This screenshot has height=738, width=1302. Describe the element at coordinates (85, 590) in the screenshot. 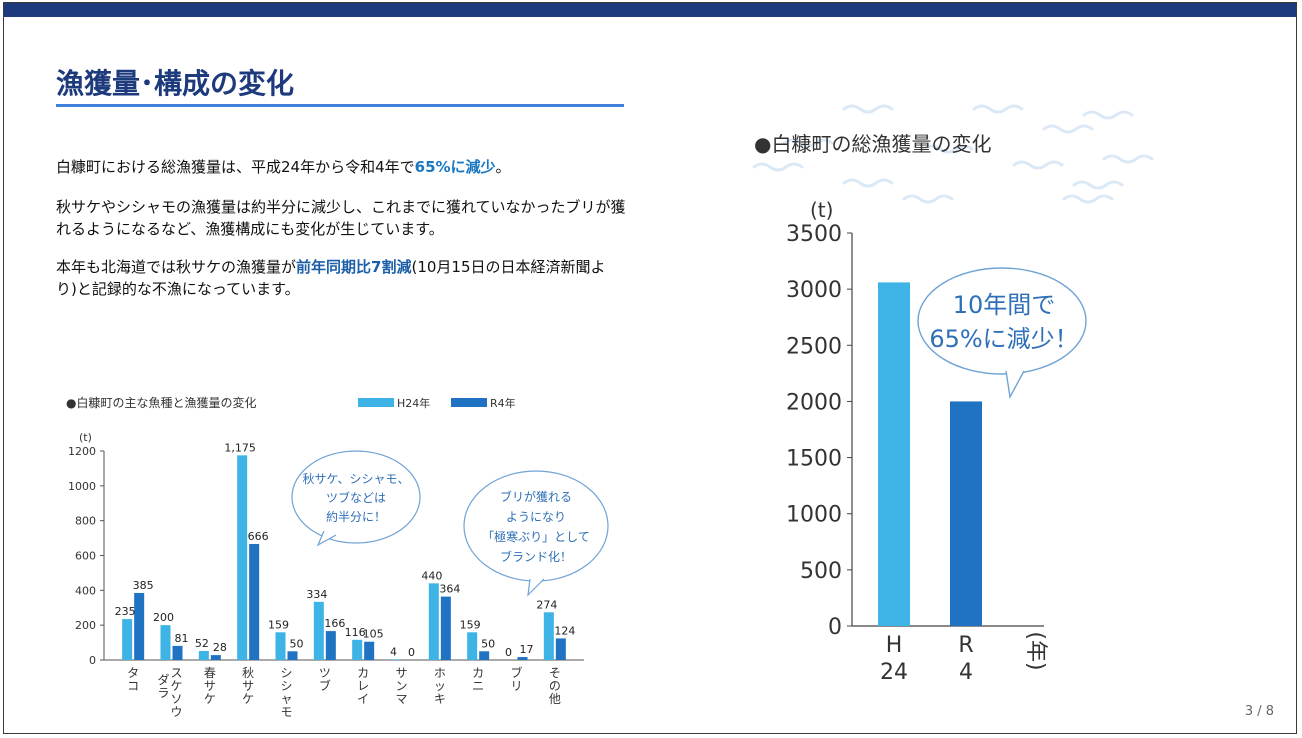

I see `y-tick-label: 400` at that location.